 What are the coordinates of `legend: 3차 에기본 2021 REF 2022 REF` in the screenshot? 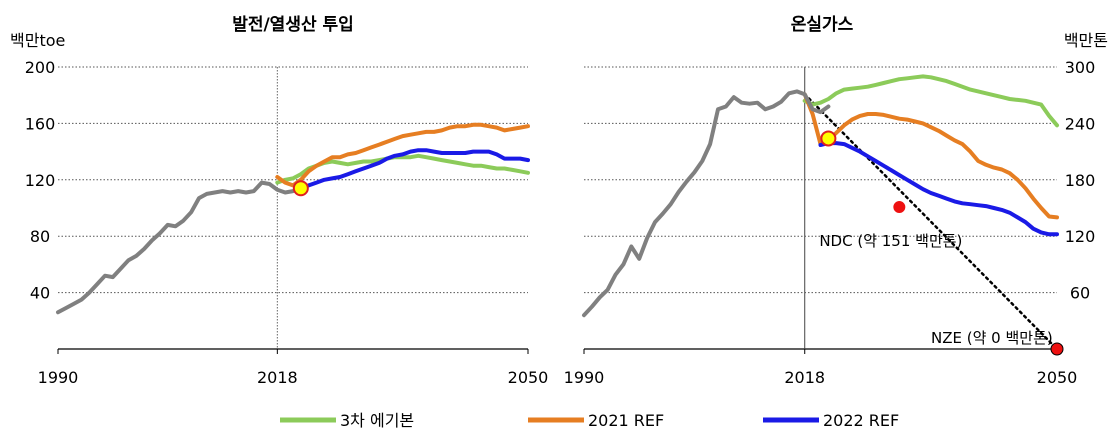 It's located at (589, 420).